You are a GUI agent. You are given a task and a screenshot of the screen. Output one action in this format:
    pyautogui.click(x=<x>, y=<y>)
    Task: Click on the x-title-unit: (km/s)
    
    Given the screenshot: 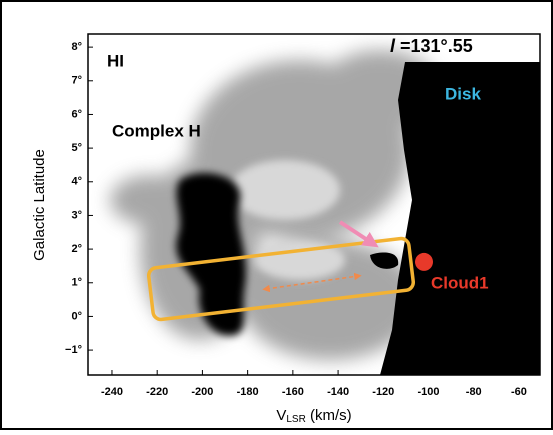 What is the action you would take?
    pyautogui.click(x=329, y=415)
    